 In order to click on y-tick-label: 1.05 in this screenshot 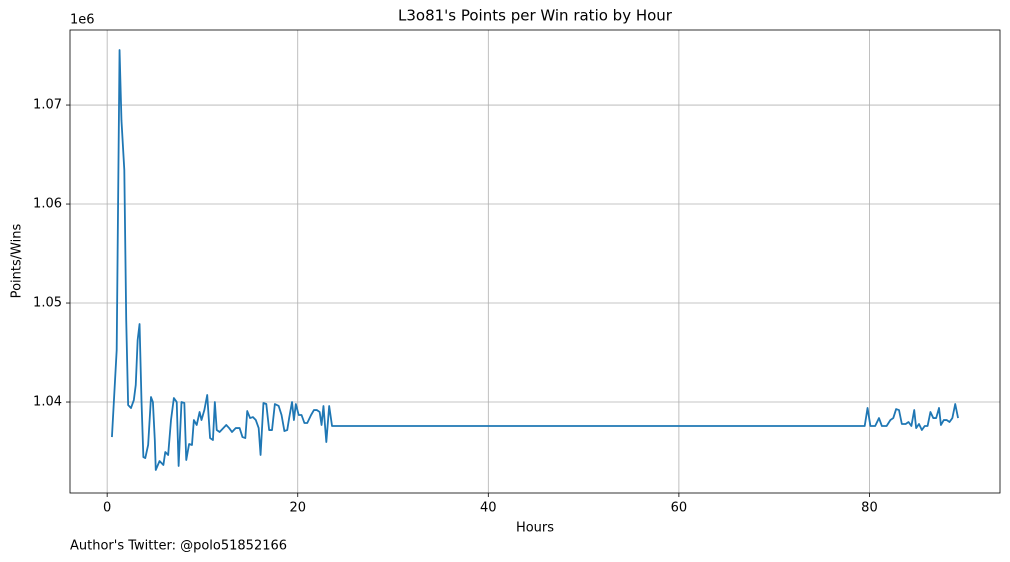, I will do `click(47, 303)`.